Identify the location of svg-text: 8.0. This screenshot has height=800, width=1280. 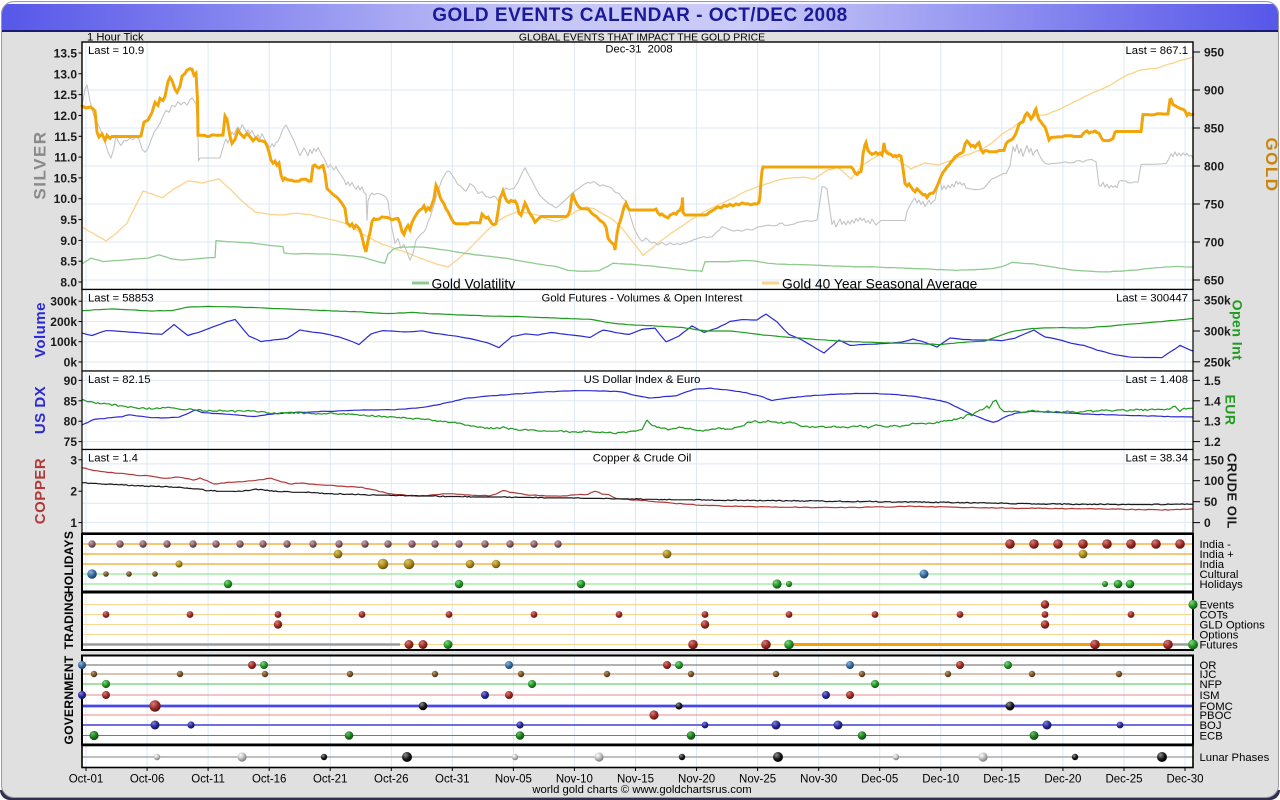
(68, 283).